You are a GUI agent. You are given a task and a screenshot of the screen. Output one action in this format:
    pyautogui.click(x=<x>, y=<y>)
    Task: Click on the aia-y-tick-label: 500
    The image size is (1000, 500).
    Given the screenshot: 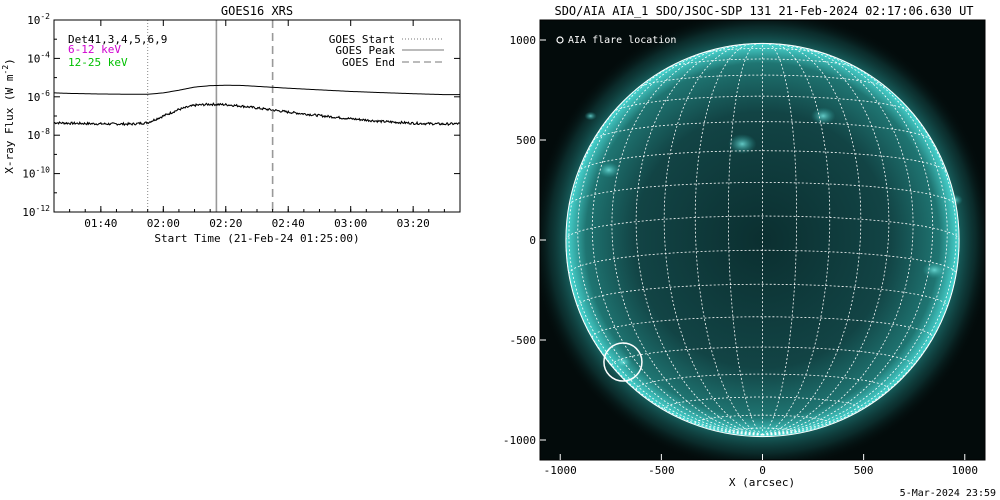 What is the action you would take?
    pyautogui.click(x=526, y=140)
    